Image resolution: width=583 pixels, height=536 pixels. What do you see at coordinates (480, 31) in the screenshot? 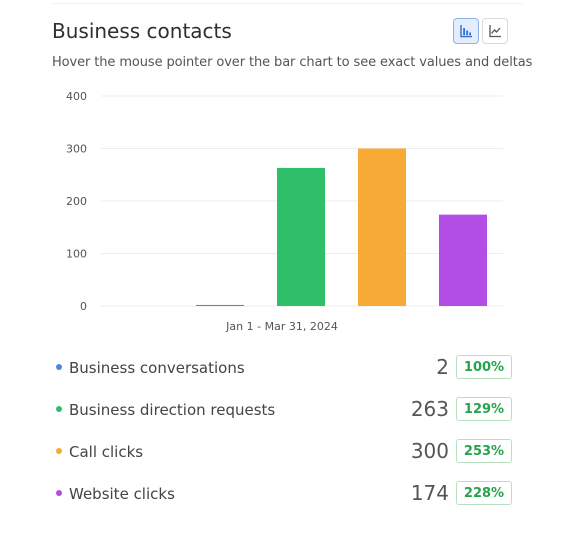
I see `chart-view-toggle` at bounding box center [480, 31].